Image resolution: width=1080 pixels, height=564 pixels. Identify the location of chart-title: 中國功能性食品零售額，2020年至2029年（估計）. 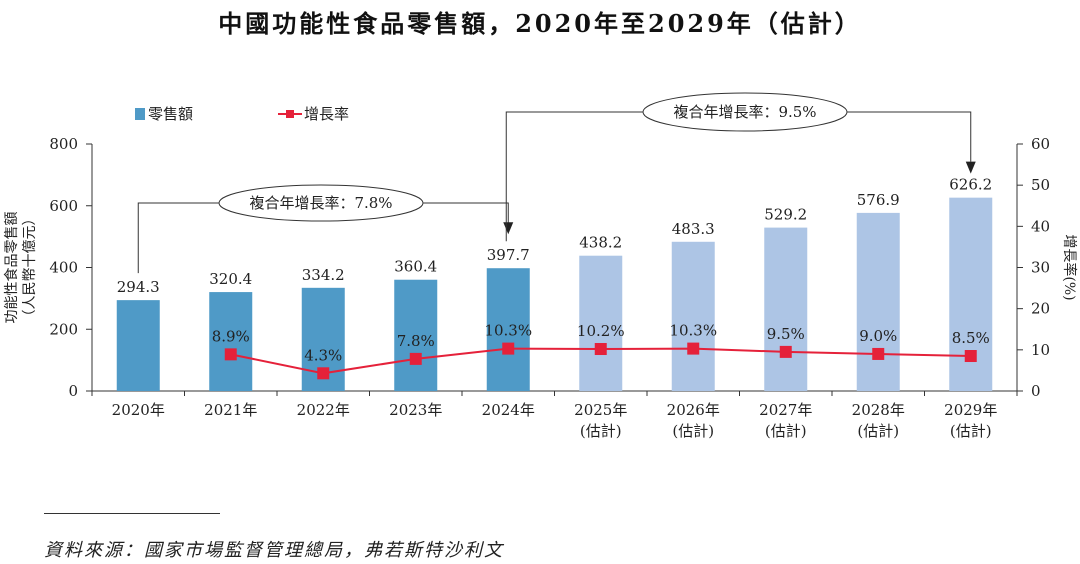
(540, 23).